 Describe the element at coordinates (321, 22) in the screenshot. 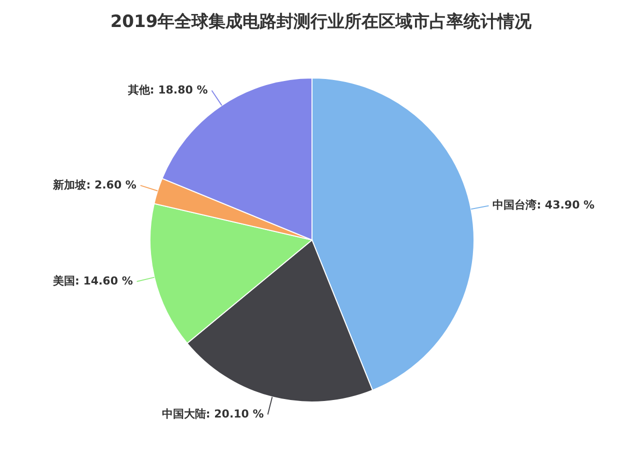

I see `chart-title: 2019年全球集成电路封测行业所在区域市占率统计情况` at that location.